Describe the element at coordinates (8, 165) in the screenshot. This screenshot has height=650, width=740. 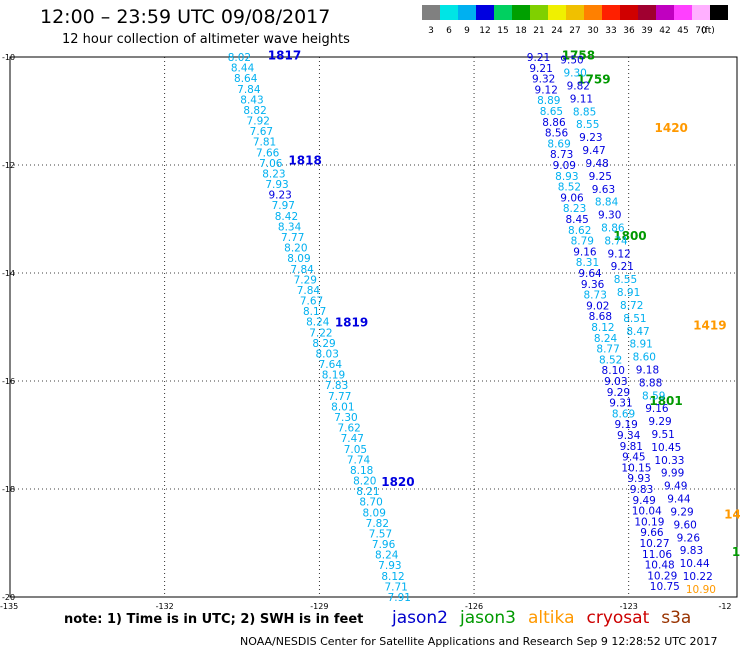
I see `lat-tick-label: -12` at that location.